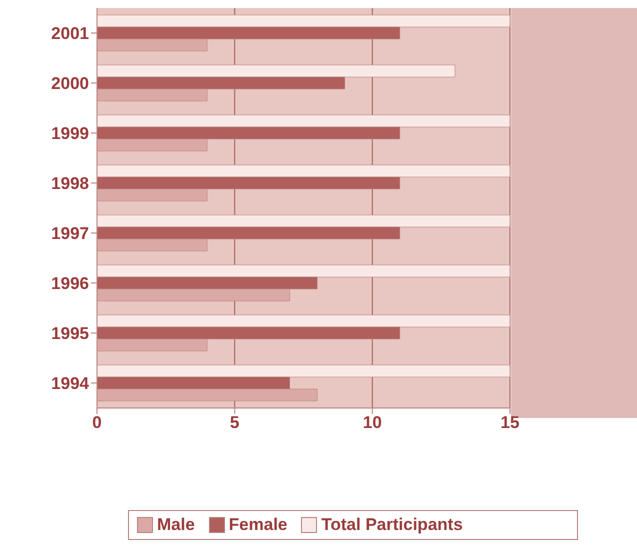 Image resolution: width=637 pixels, height=548 pixels. I want to click on y-tick-label: 1996, so click(70, 284).